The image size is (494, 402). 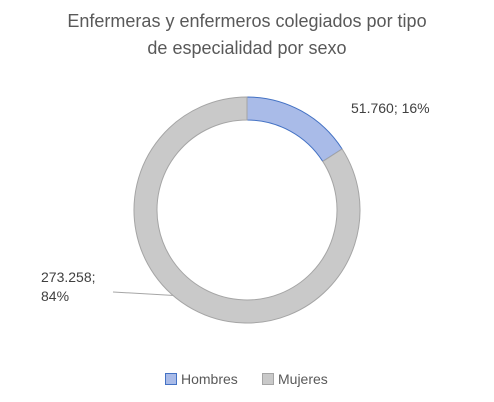 What do you see at coordinates (68, 286) in the screenshot?
I see `data-label: 273.258; 84%` at bounding box center [68, 286].